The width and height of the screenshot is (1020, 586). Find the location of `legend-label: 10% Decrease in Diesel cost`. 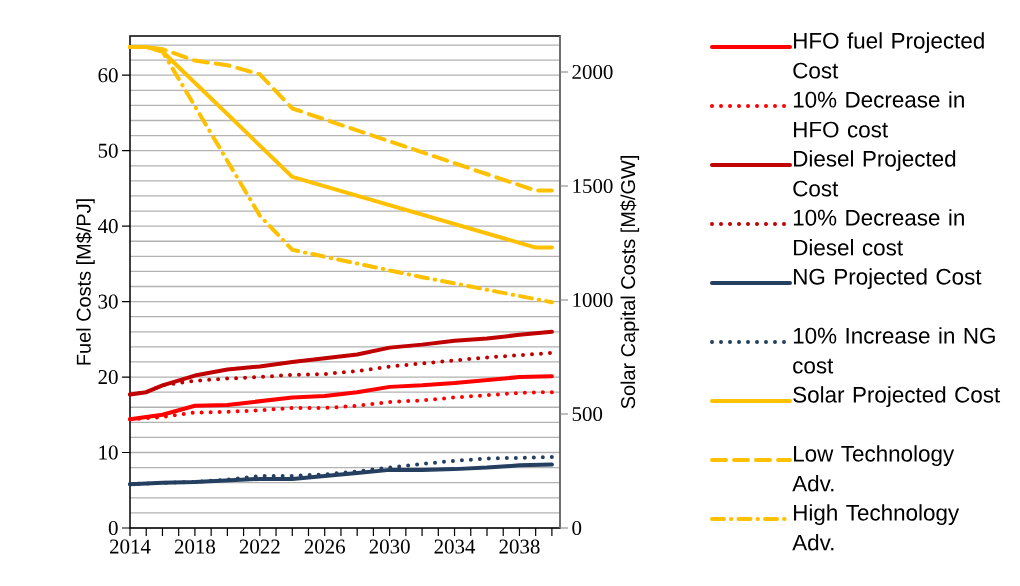

legend-label: 10% Decrease in Diesel cost is located at coordinates (878, 232).